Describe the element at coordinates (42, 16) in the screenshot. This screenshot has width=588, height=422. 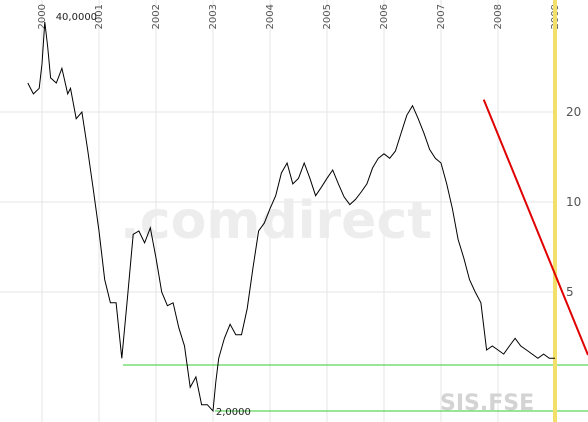
I see `year-tick-label: 2000` at that location.